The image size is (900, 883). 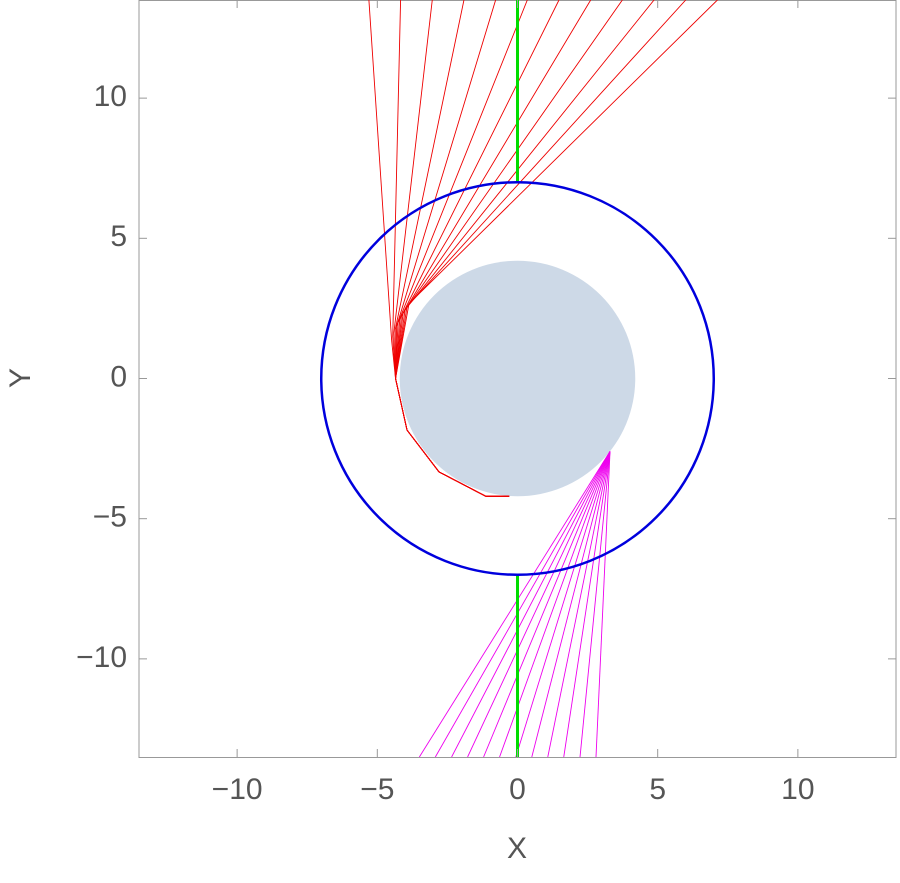 What do you see at coordinates (377, 789) in the screenshot?
I see `x-tick-label: −5` at bounding box center [377, 789].